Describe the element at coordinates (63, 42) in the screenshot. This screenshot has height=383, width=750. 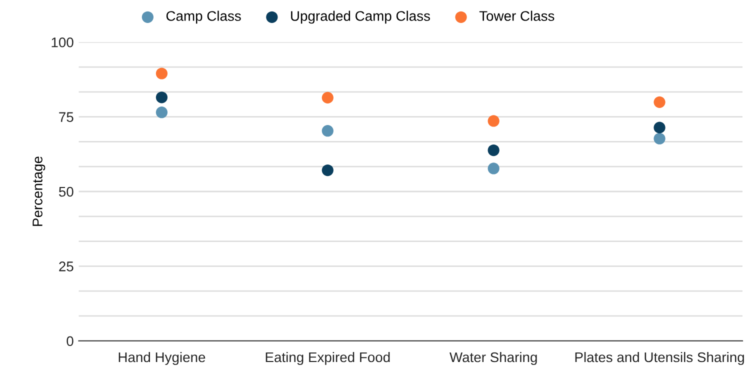
I see `y-tick-label: 100` at that location.